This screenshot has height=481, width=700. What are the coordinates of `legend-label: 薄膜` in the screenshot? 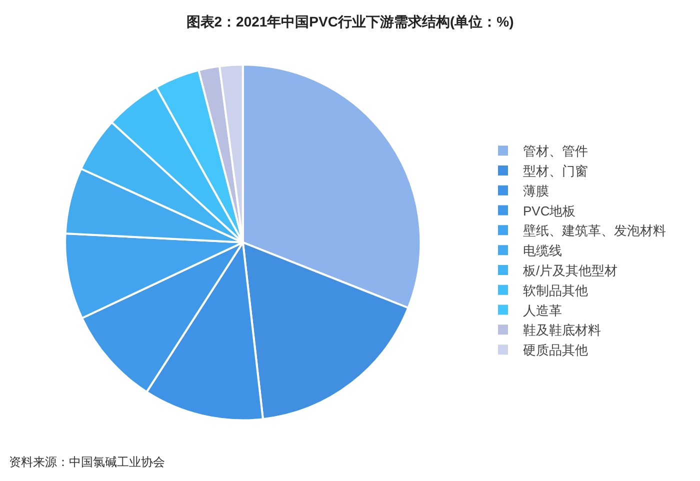 It's located at (536, 190).